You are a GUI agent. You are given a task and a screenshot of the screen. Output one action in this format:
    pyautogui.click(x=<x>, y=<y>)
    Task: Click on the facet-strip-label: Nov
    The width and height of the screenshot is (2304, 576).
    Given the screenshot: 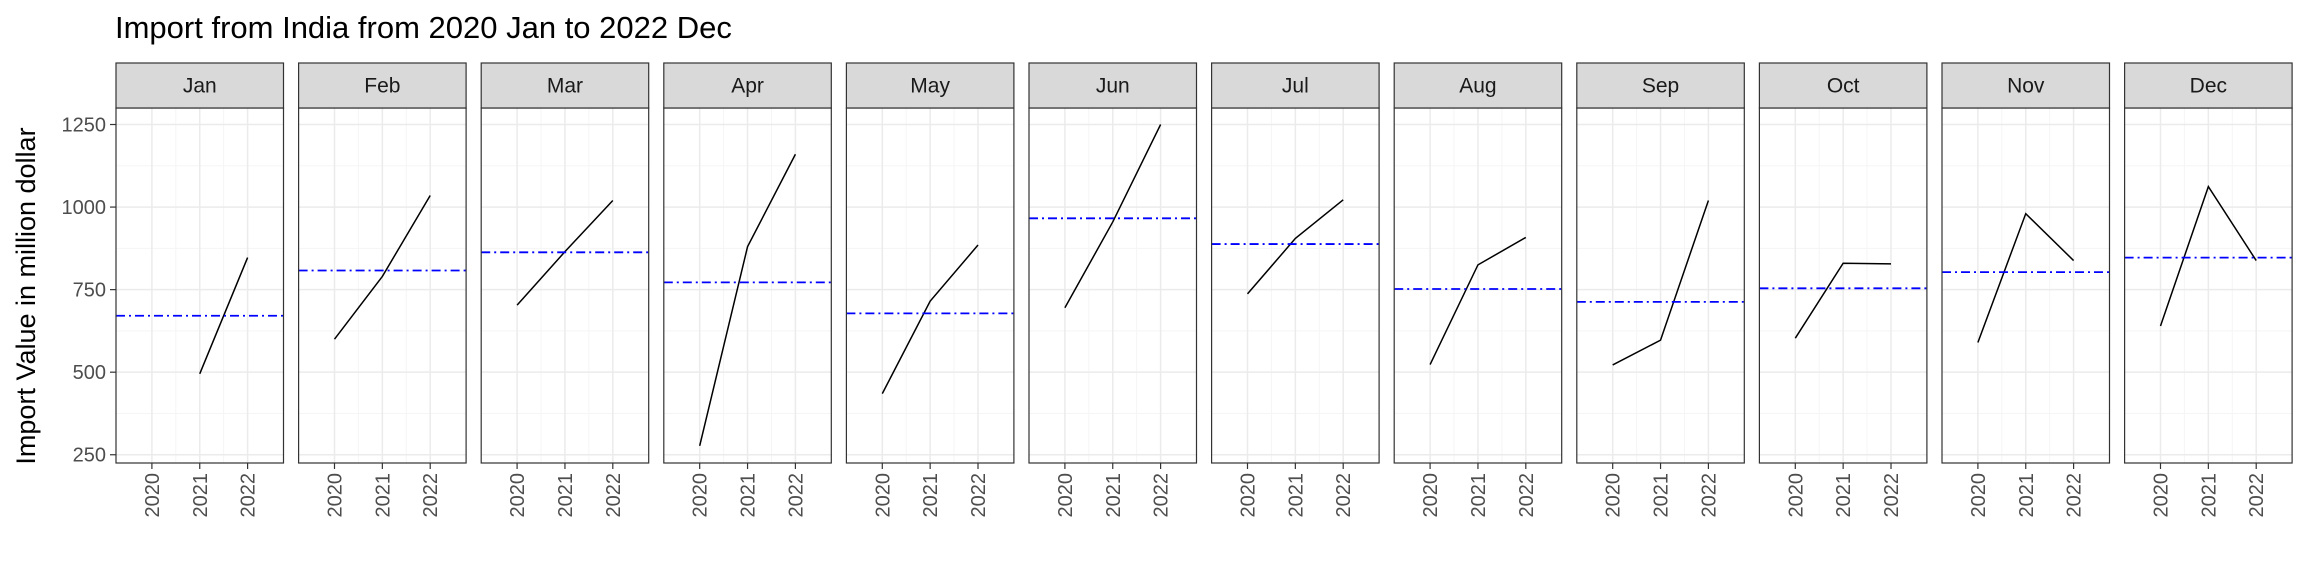 What is the action you would take?
    pyautogui.click(x=2026, y=86)
    